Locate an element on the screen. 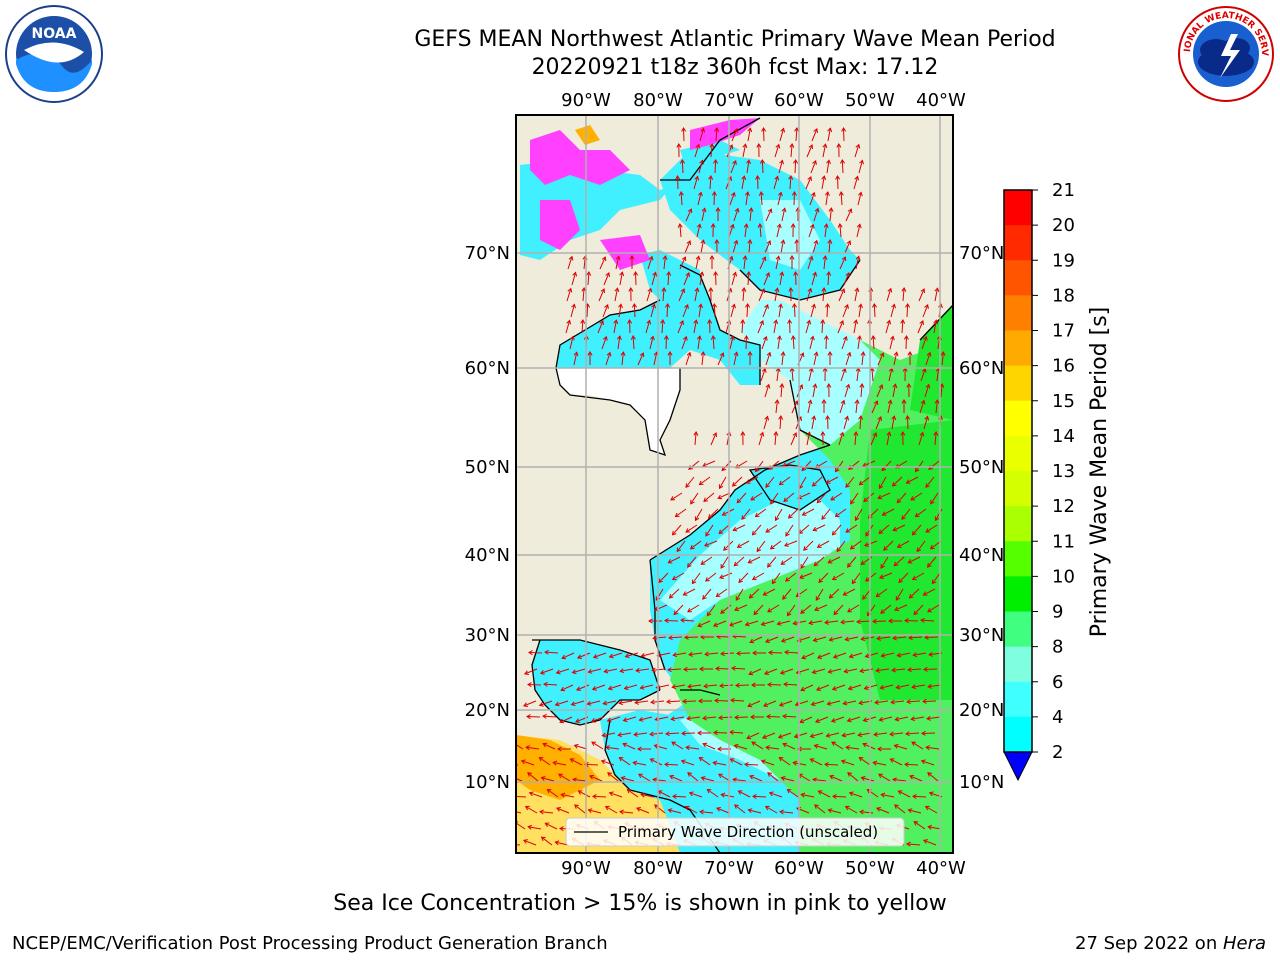 This screenshot has height=960, width=1280. colorbar-segment is located at coordinates (1018, 489).